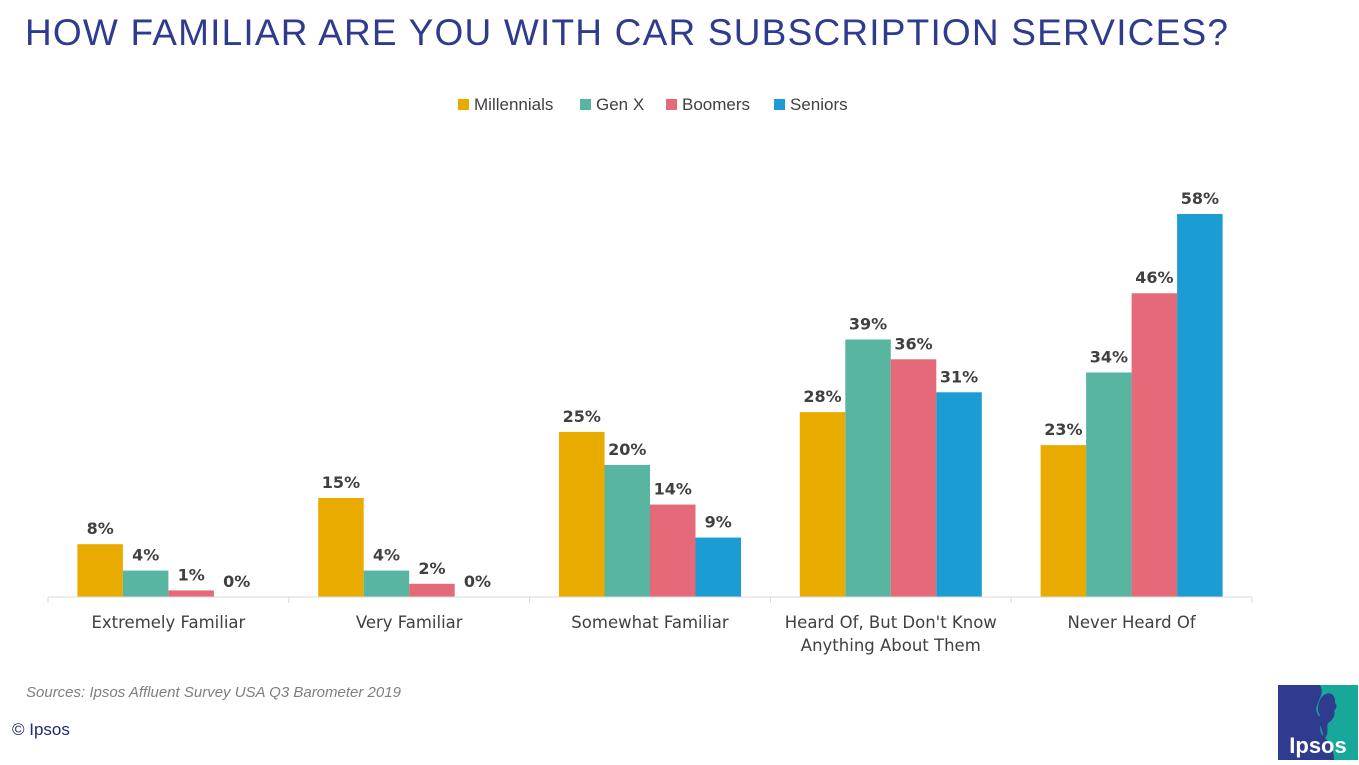 The width and height of the screenshot is (1359, 765). Describe the element at coordinates (236, 581) in the screenshot. I see `value-label-0-3: 0%` at that location.